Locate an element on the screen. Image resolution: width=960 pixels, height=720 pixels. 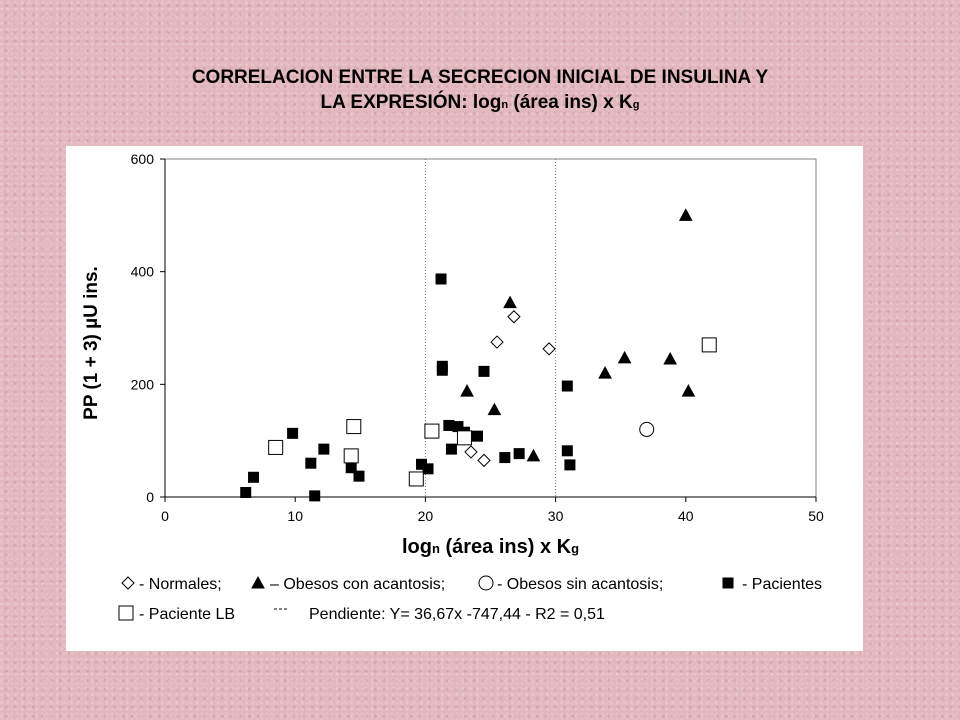
y-tick-label: 200 is located at coordinates (143, 384).